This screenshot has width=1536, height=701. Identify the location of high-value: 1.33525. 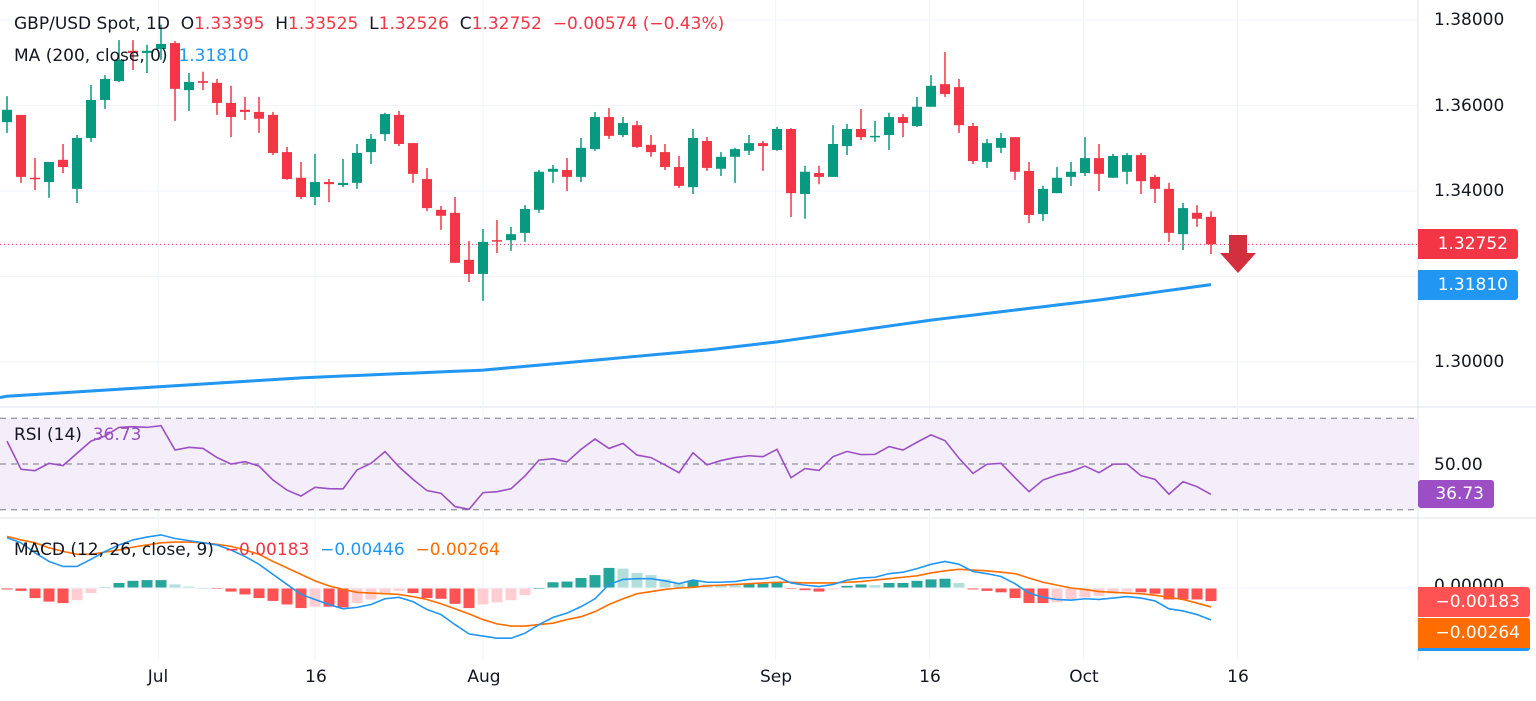
(323, 24).